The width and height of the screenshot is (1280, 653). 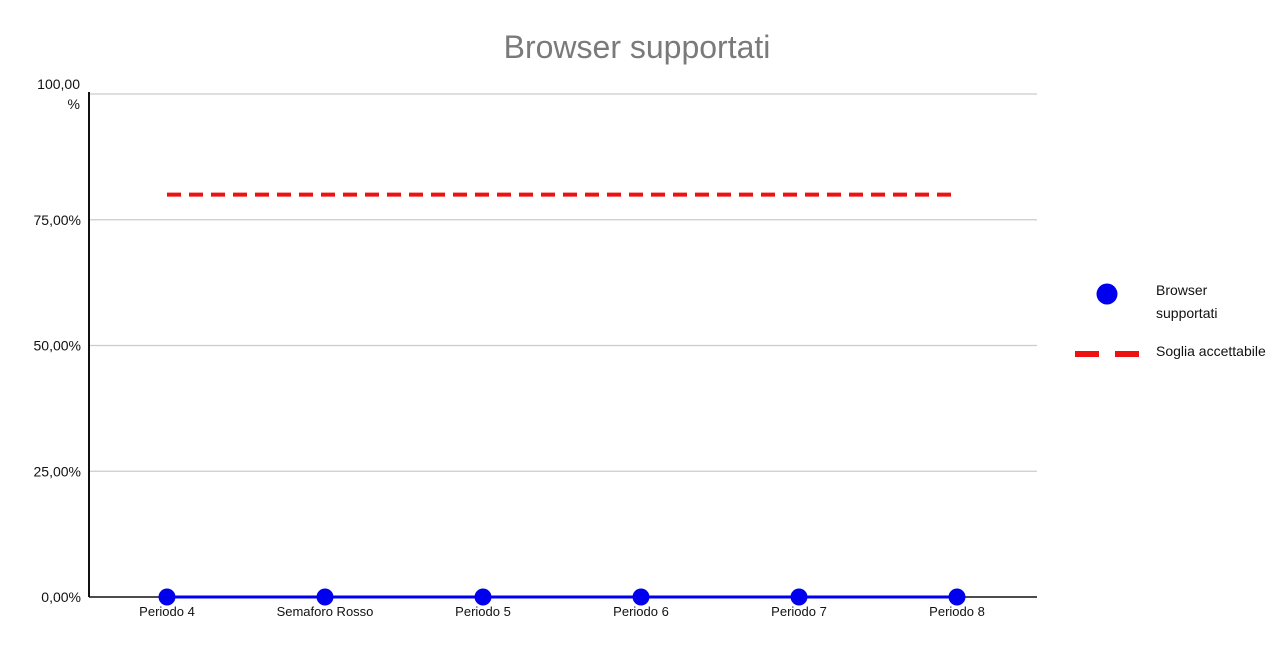 I want to click on x-tick-label: Semaforo Rosso, so click(x=325, y=611).